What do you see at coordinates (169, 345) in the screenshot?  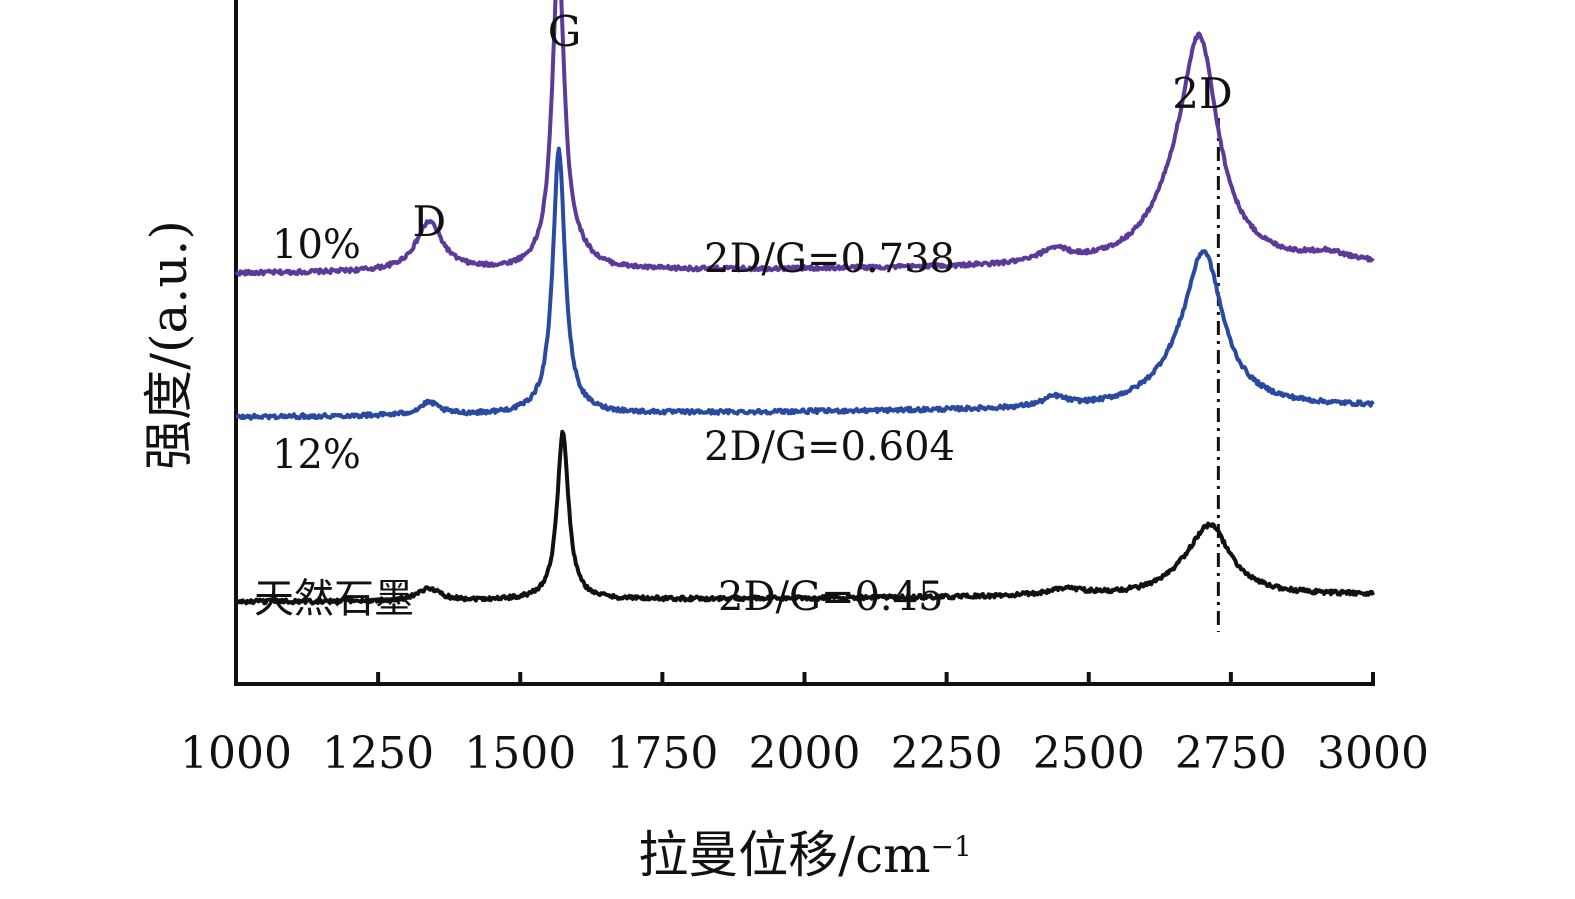 I see `y-axis-title: 强度/(a.u.)` at bounding box center [169, 345].